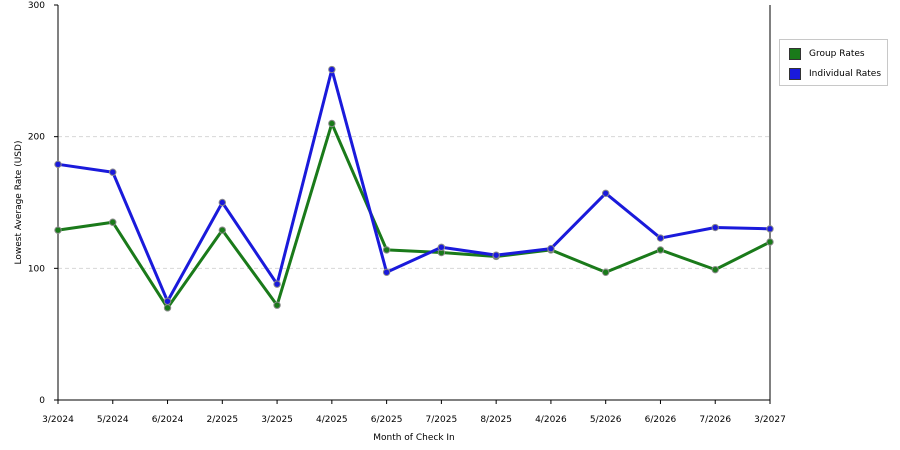  Describe the element at coordinates (795, 54) in the screenshot. I see `legend-swatch-group-rates` at that location.